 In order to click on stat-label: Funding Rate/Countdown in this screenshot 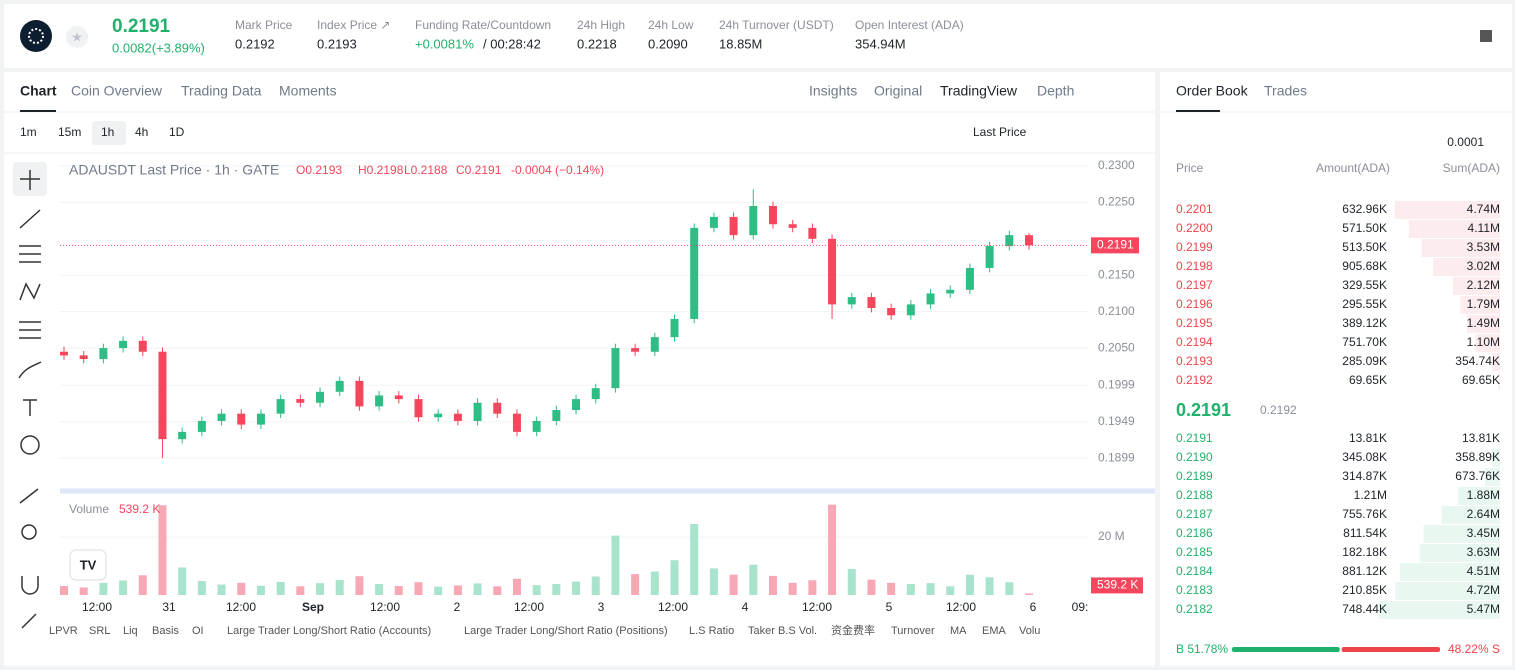, I will do `click(483, 25)`.